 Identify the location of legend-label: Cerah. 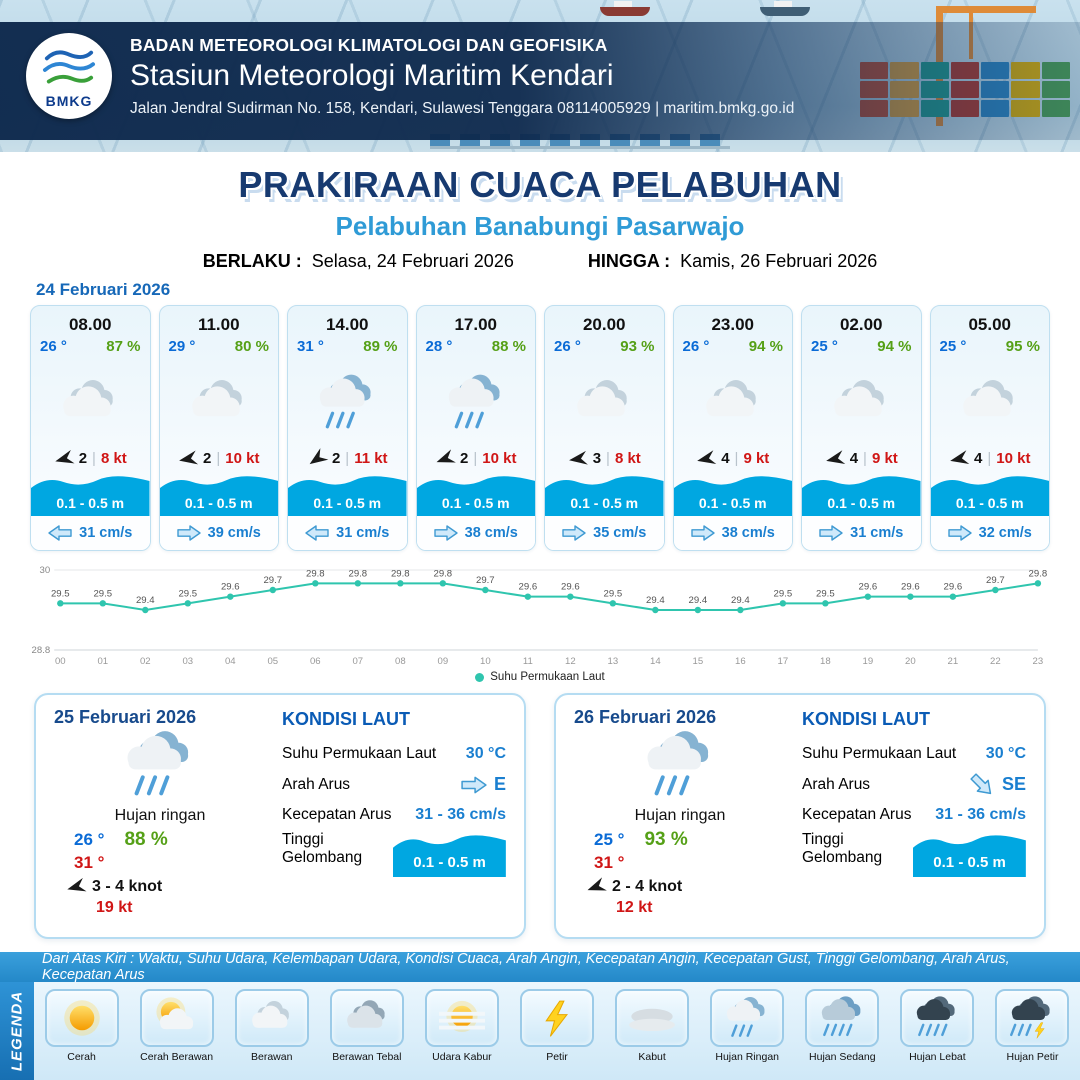
(81, 1057).